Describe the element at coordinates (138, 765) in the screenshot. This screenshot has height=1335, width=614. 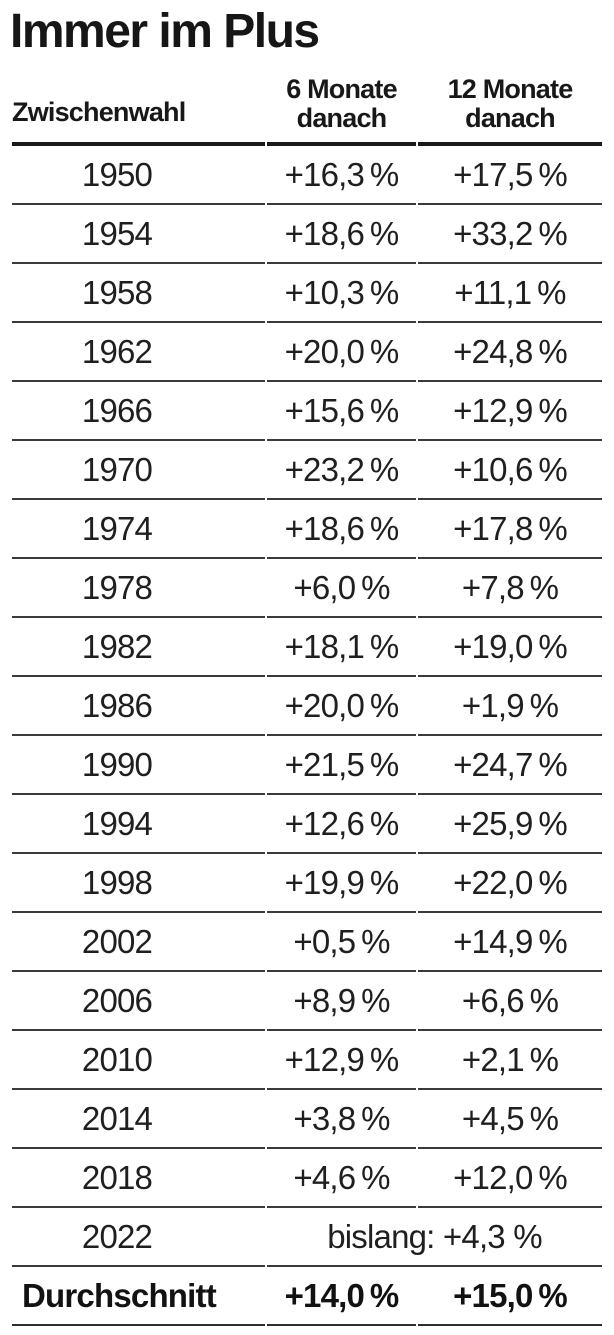
I see `year-cell: 1990` at that location.